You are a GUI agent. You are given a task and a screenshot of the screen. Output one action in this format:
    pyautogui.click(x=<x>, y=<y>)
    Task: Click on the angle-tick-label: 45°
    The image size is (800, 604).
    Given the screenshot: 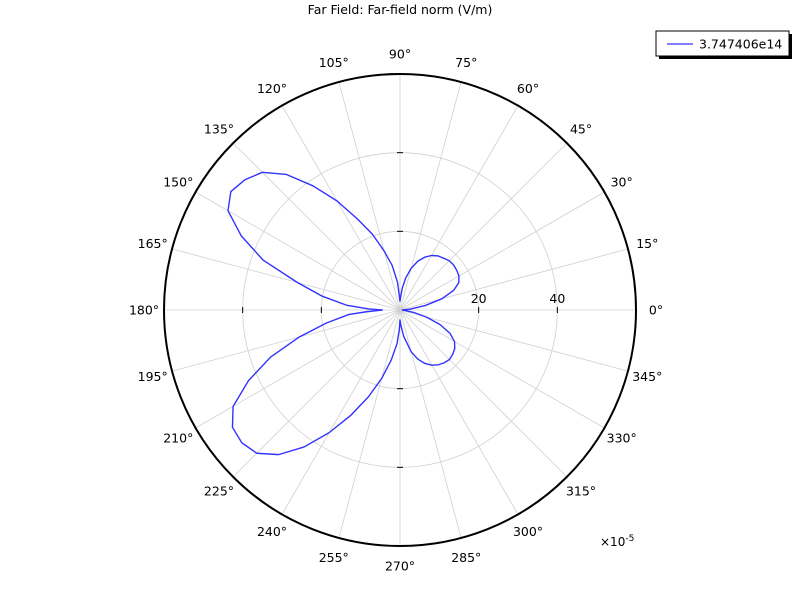 What is the action you would take?
    pyautogui.click(x=581, y=128)
    